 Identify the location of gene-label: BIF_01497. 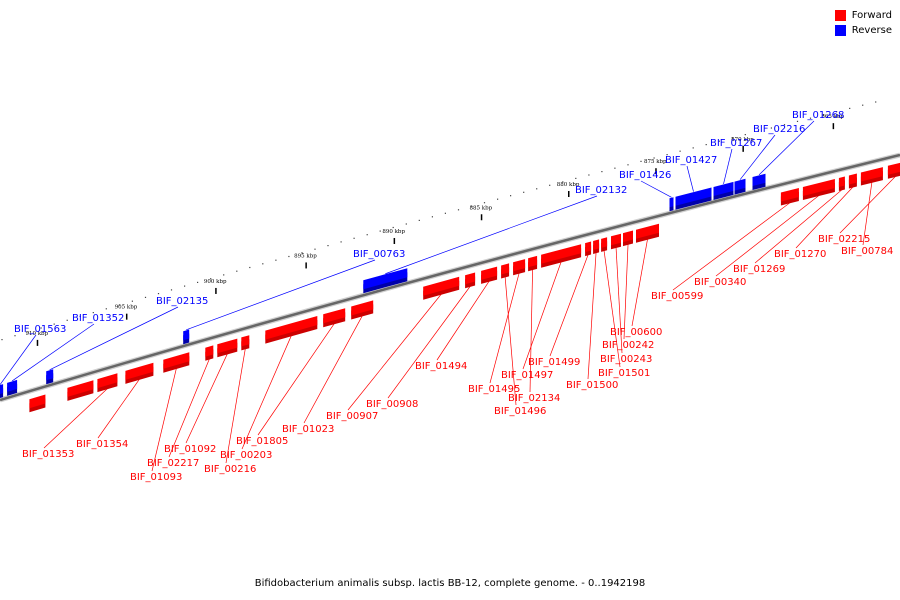
(527, 375).